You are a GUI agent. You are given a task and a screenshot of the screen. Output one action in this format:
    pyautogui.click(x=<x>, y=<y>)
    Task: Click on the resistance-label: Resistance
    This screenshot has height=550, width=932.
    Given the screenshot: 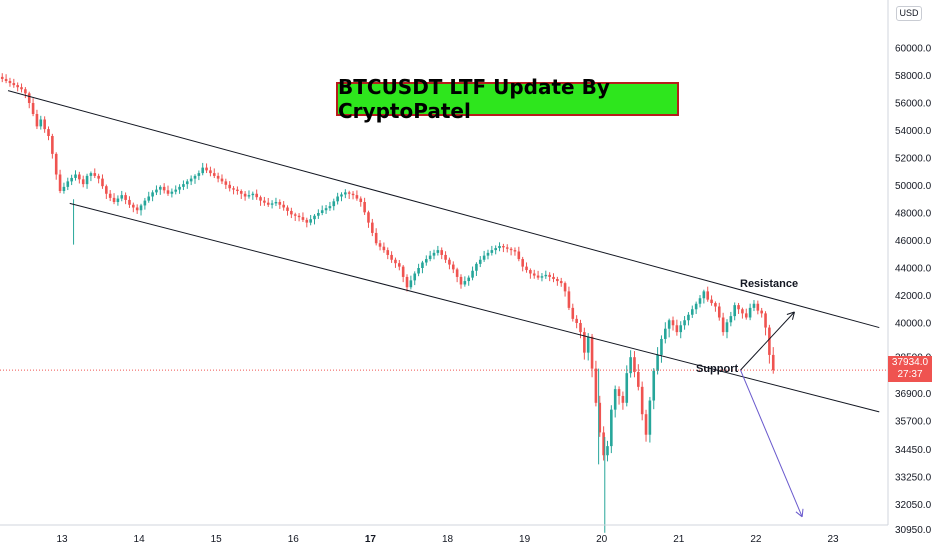 What is the action you would take?
    pyautogui.click(x=769, y=284)
    